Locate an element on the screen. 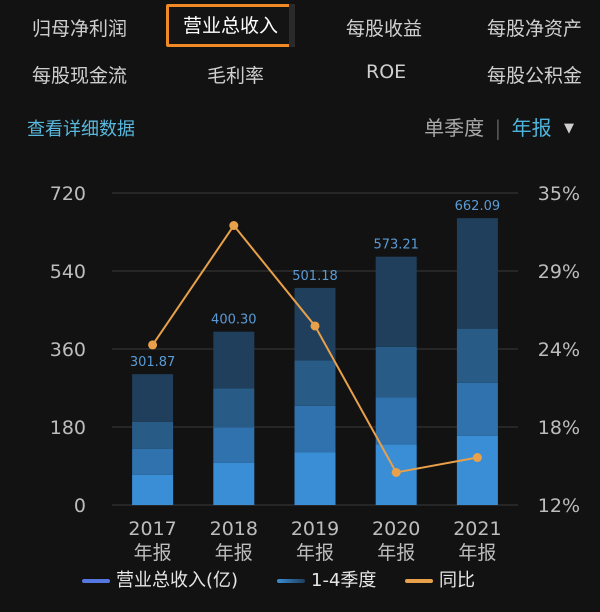 The width and height of the screenshot is (600, 612). y-right-tick-label: 24% is located at coordinates (559, 350).